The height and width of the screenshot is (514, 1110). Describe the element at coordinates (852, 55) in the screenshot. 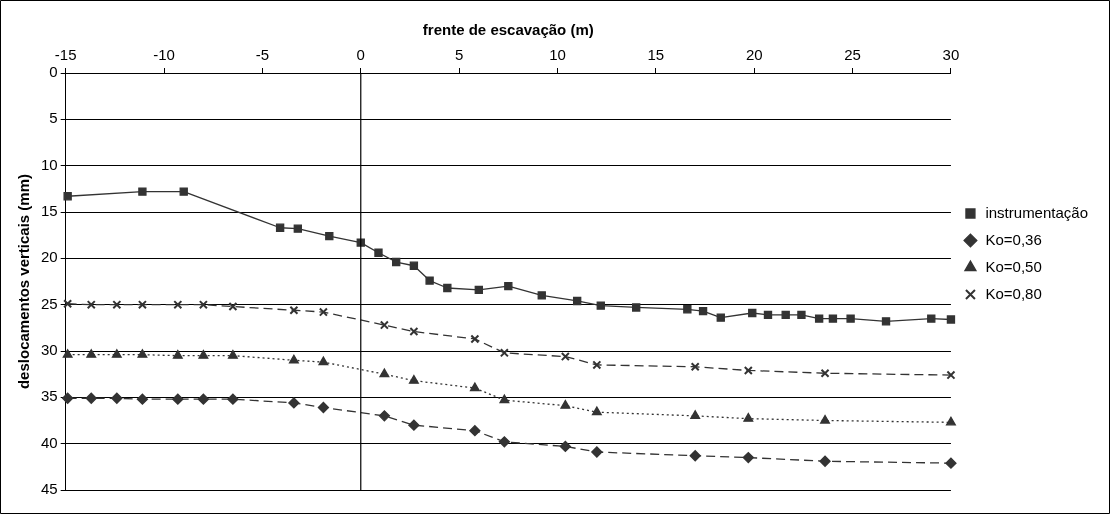

I see `x-tick-label: 25` at that location.